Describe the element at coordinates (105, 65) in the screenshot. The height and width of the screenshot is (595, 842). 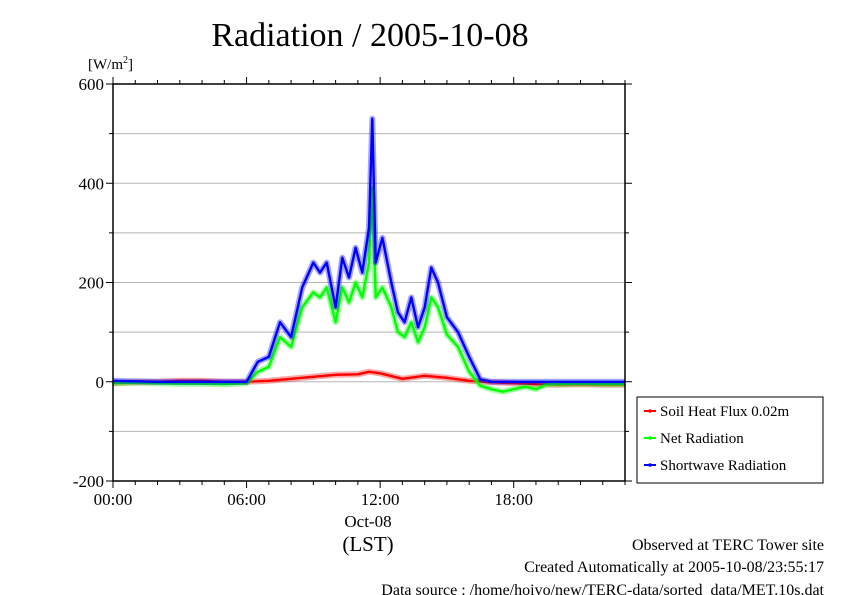
I see `y-unit-base: [W/m` at that location.